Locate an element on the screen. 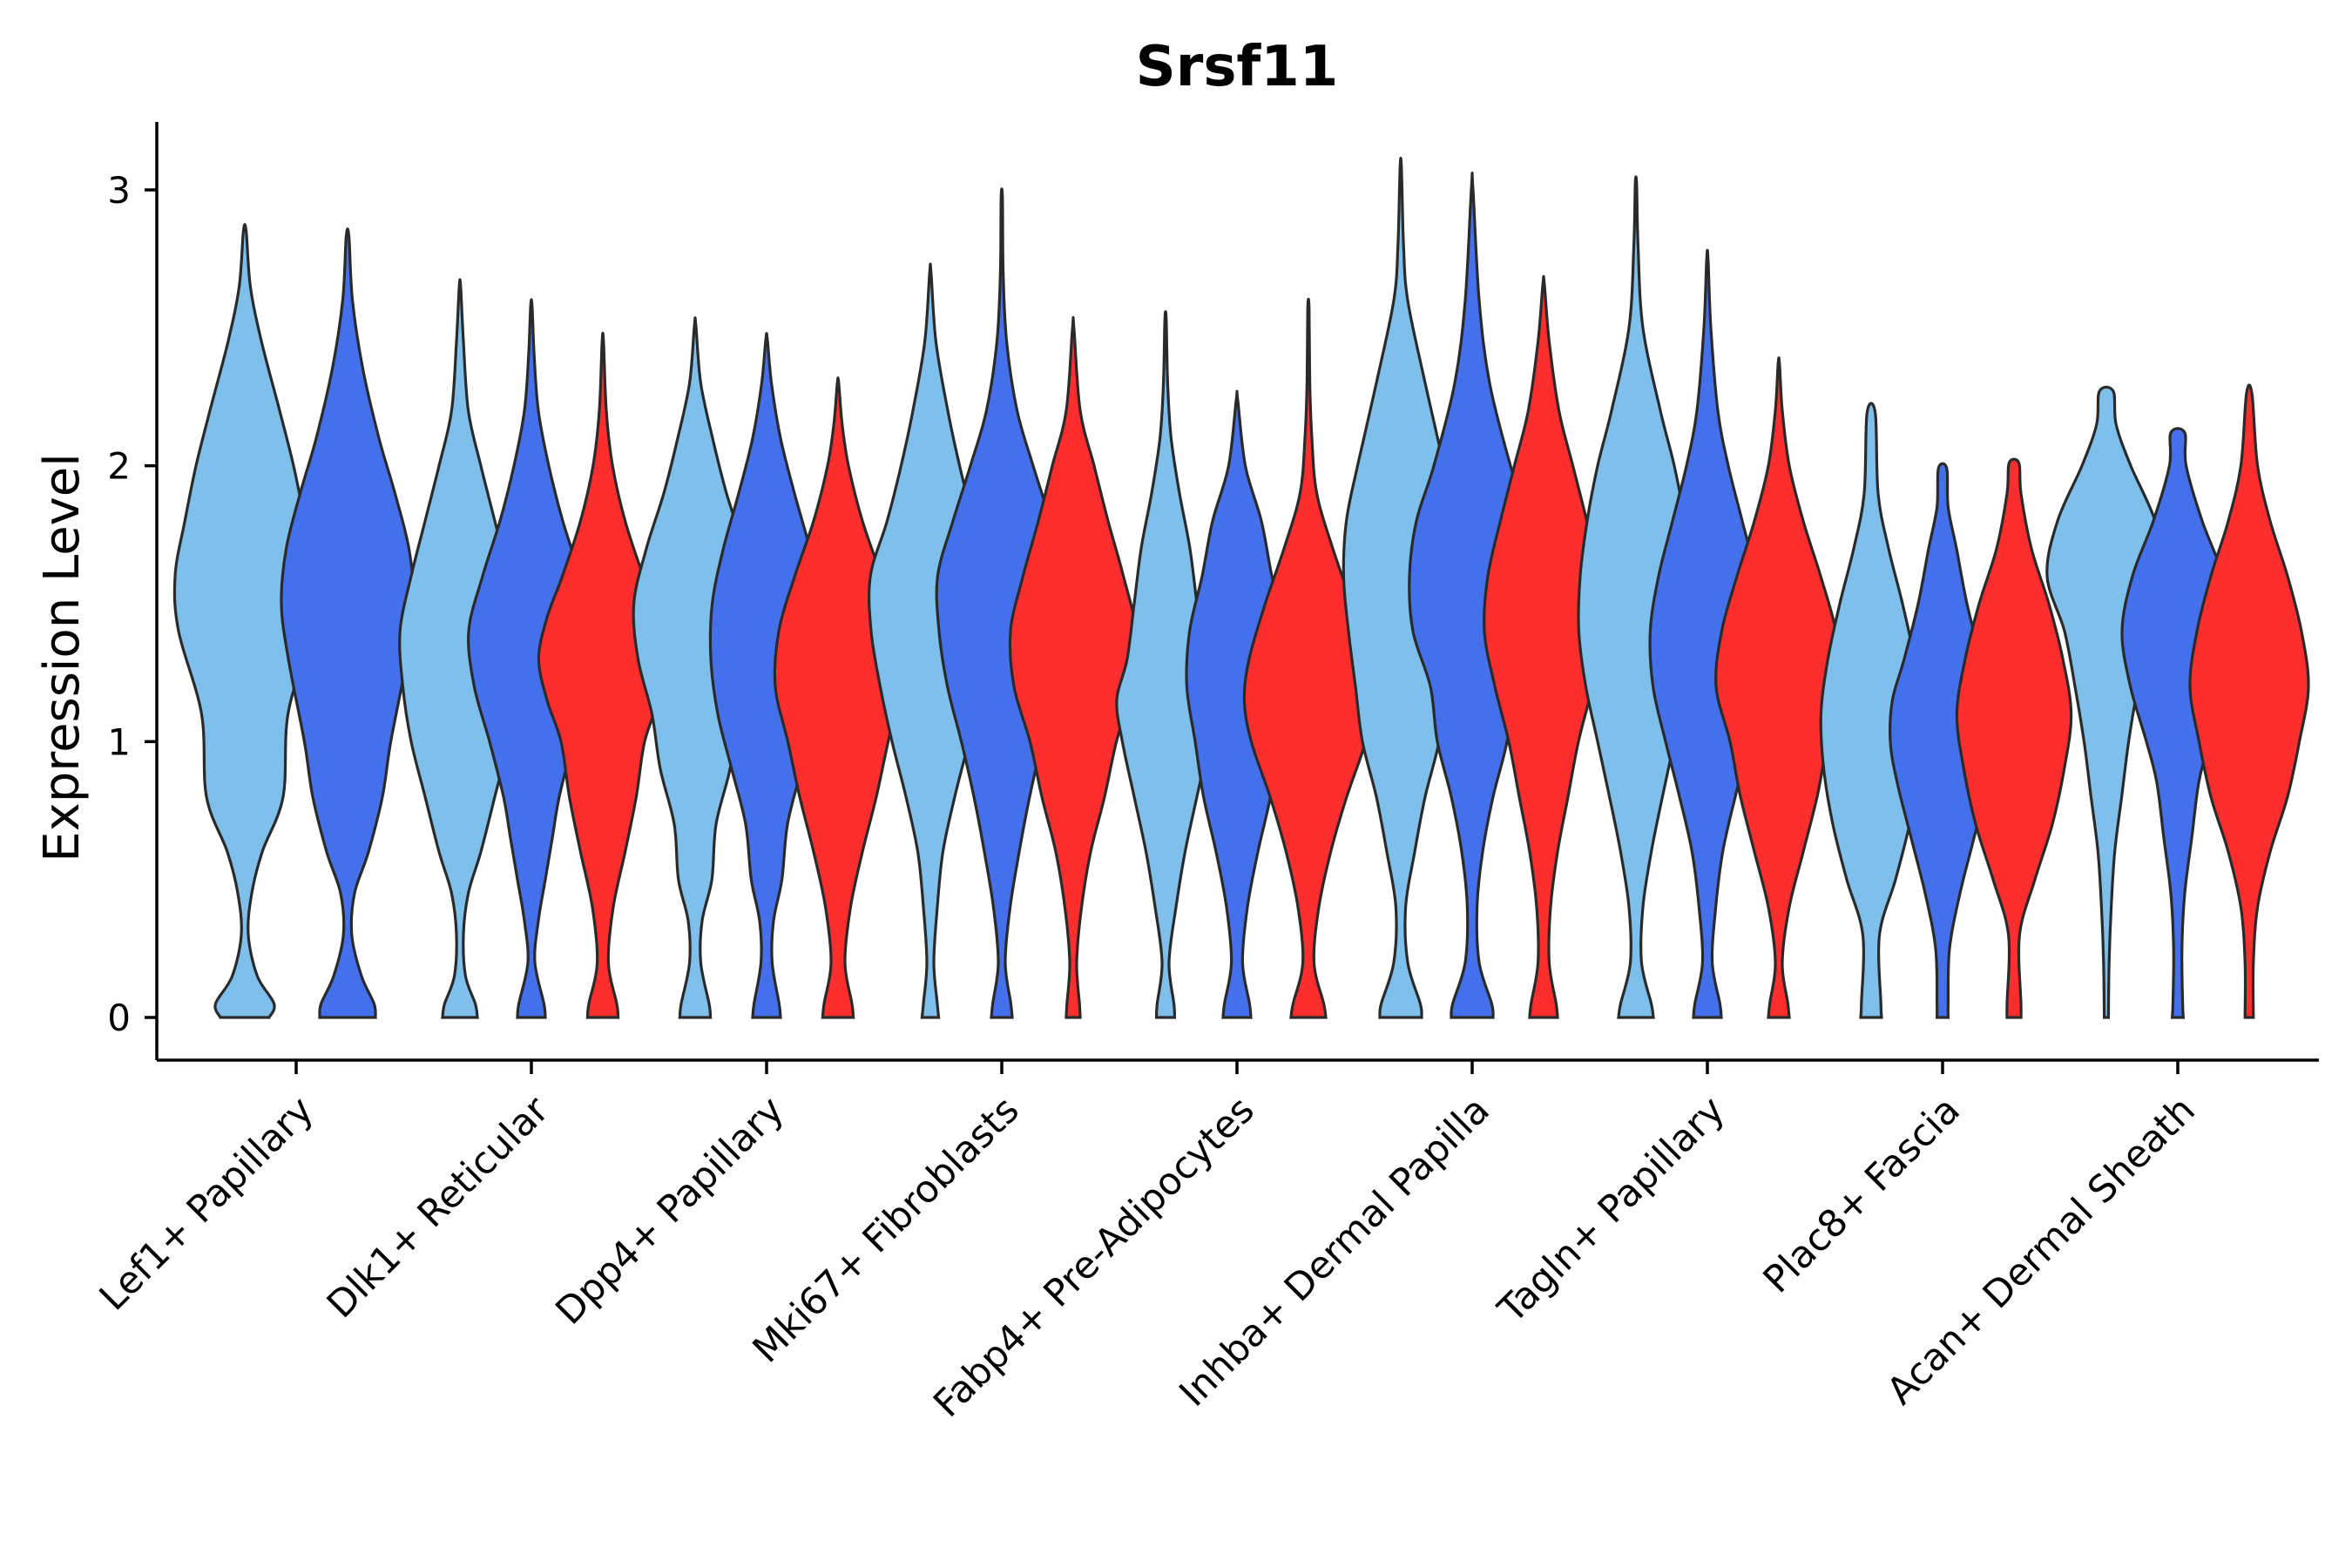 This screenshot has height=1568, width=2352. x-tick-label-plac8-fascia: Plac8+ Fascia is located at coordinates (1862, 1194).